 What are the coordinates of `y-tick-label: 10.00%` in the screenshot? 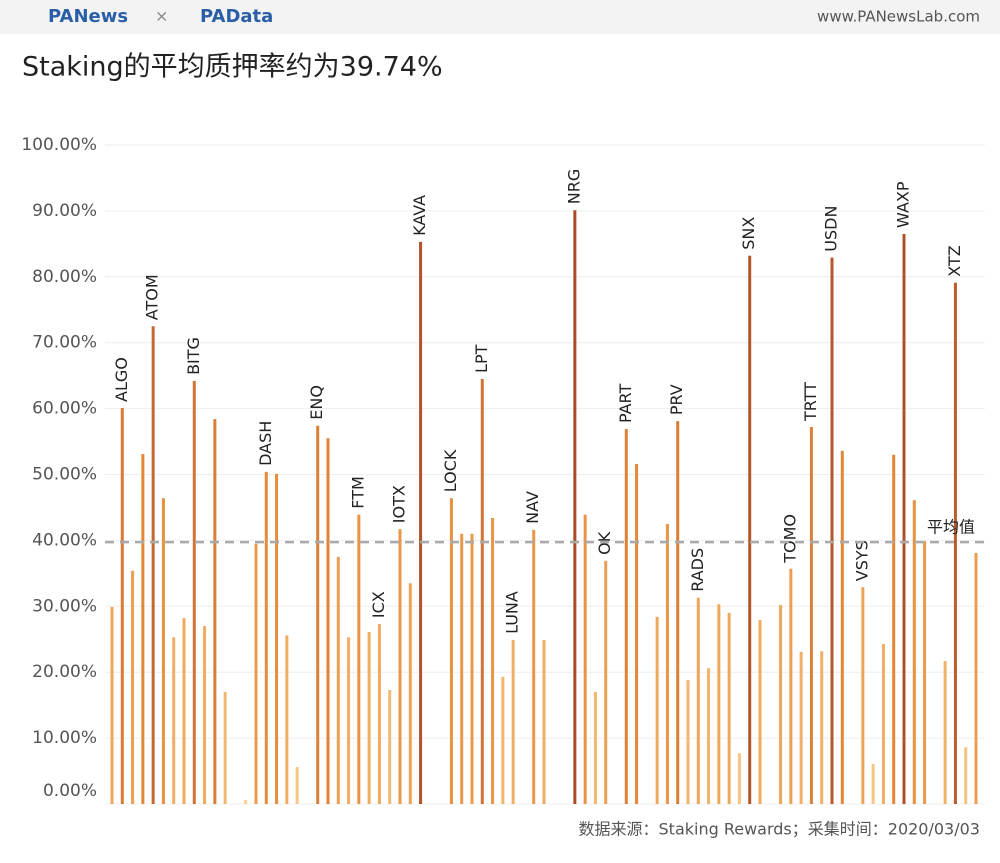 It's located at (64, 738).